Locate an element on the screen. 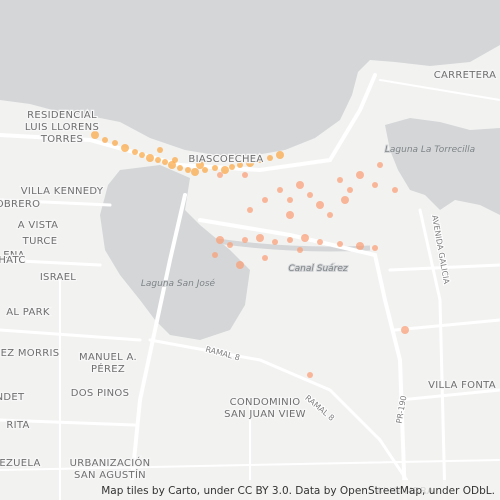 This screenshot has width=500, height=500. place-label-line: OBRERO is located at coordinates (20, 204).